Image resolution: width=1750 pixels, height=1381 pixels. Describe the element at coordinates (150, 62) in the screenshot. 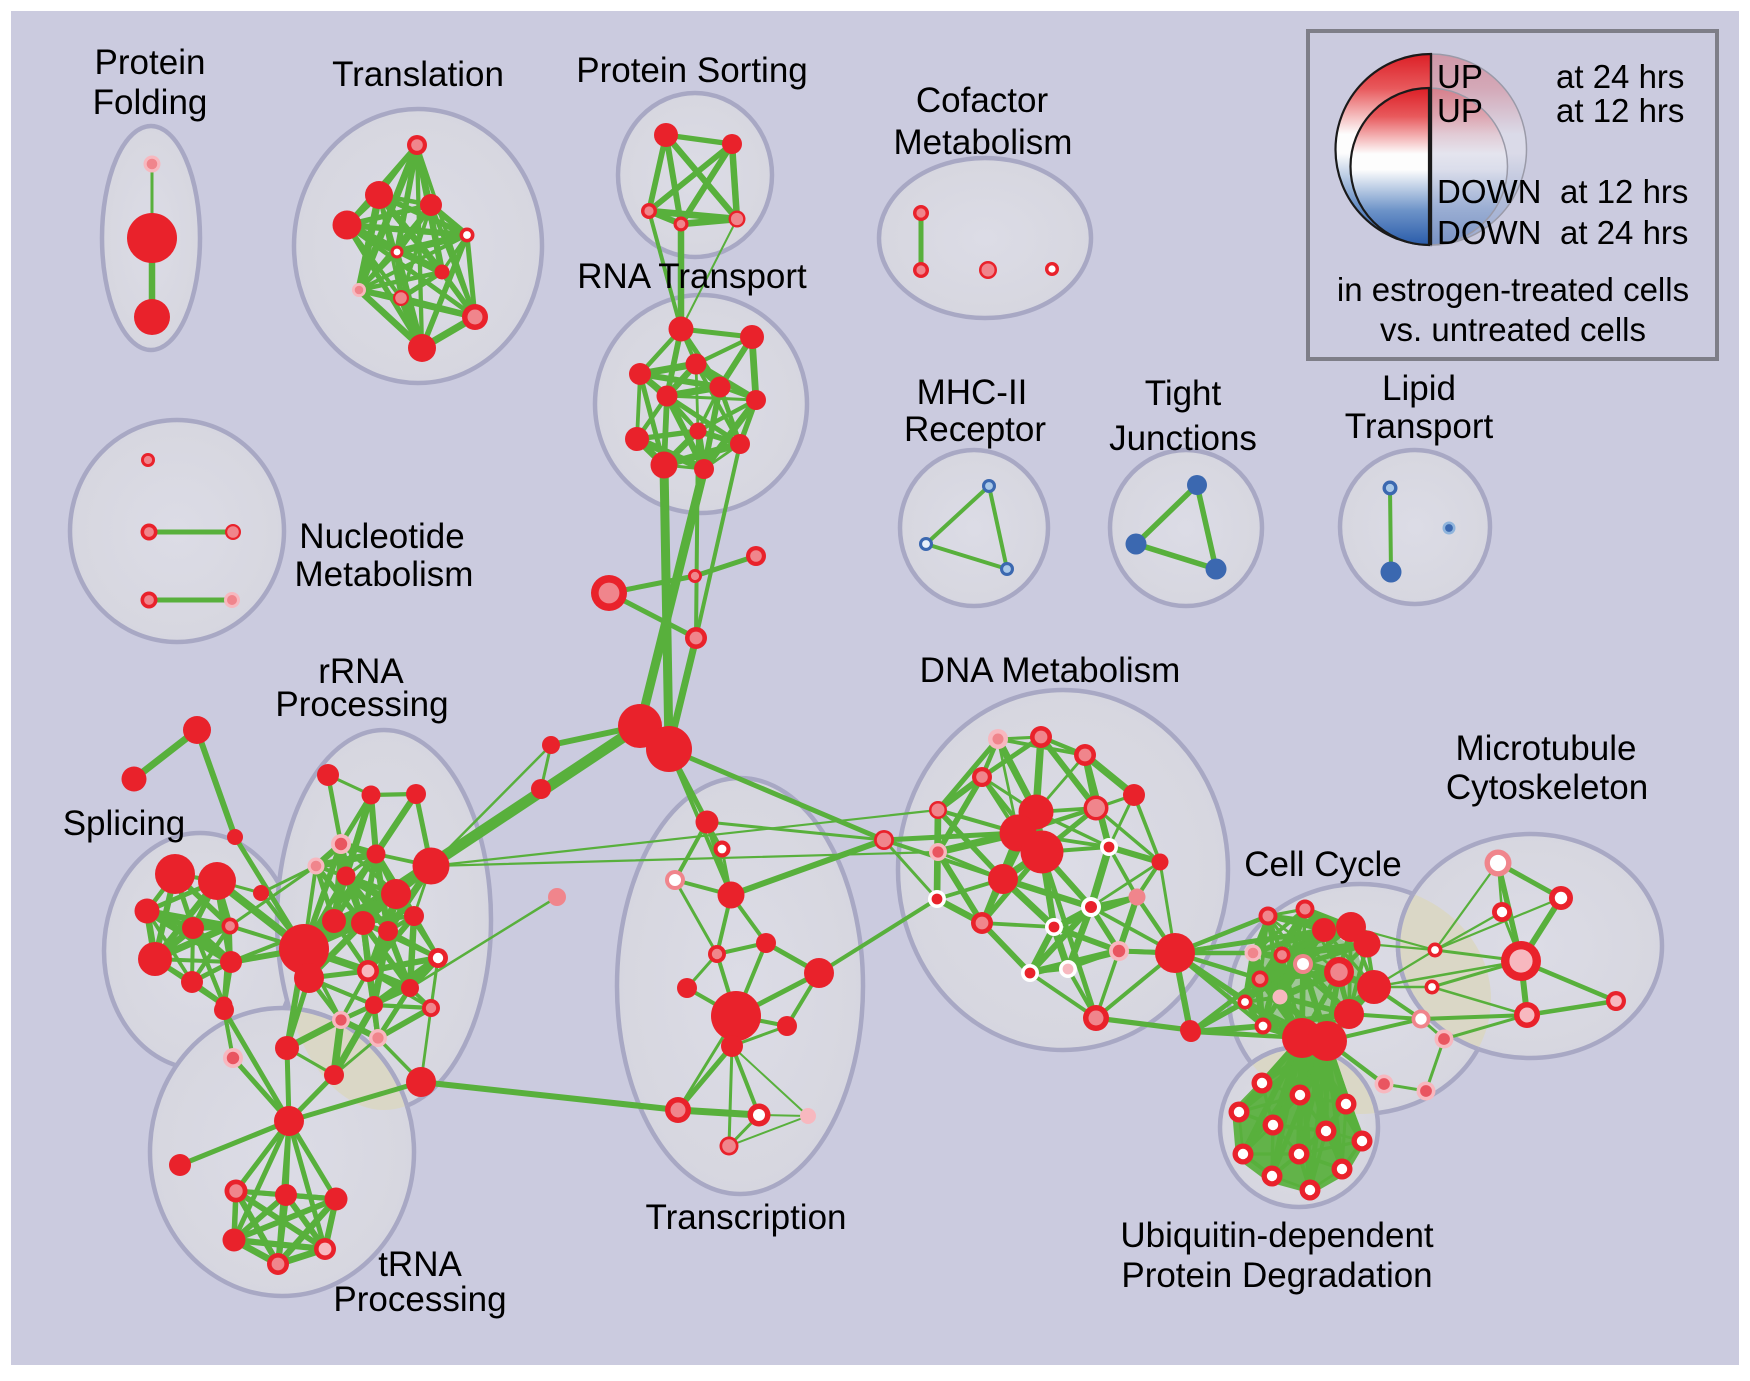

I see `svg-text: Protein` at that location.